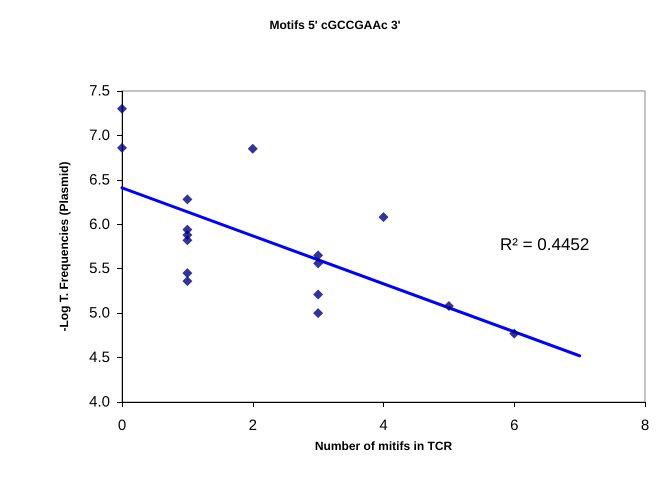 This screenshot has height=501, width=659. I want to click on y-axis-title: -Log T. Frequencies (Plasmid), so click(64, 246).